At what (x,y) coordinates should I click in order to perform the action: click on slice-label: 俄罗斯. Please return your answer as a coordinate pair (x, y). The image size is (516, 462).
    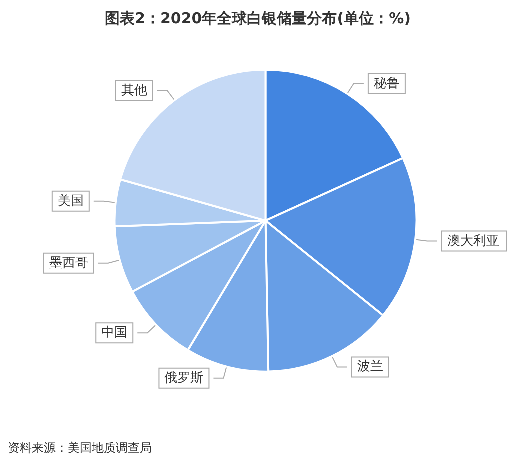
    Looking at the image, I should click on (184, 378).